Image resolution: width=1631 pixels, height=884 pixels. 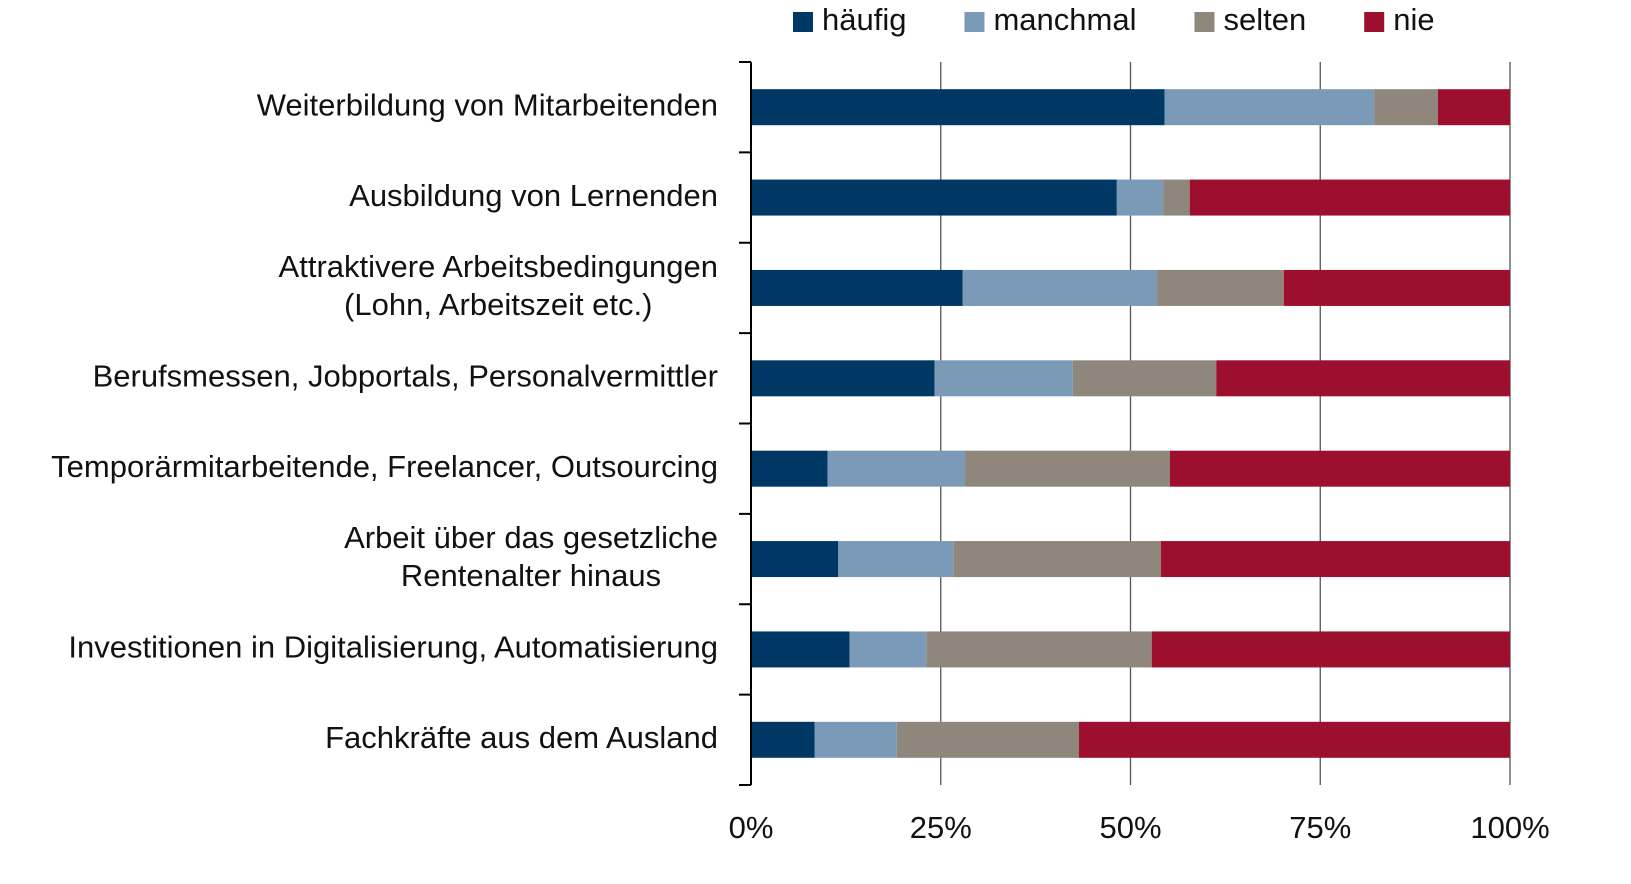 I want to click on legend-label: nie, so click(x=1413, y=19).